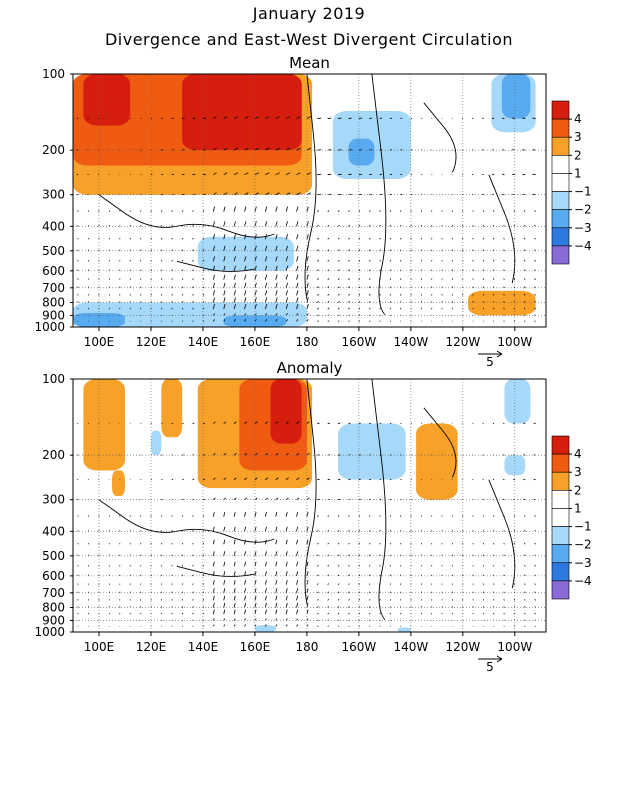 This screenshot has width=618, height=800. What do you see at coordinates (358, 647) in the screenshot?
I see `x-tick-label: 160W` at bounding box center [358, 647].